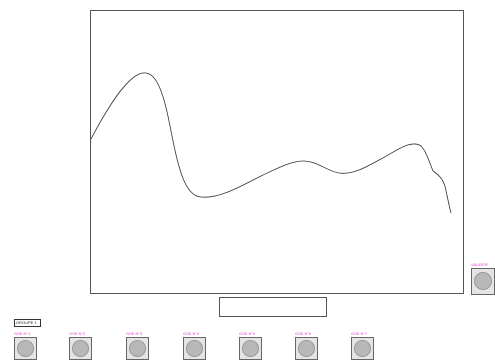 The height and width of the screenshot is (360, 495). I want to click on control-label: GSE N°7, so click(359, 333).